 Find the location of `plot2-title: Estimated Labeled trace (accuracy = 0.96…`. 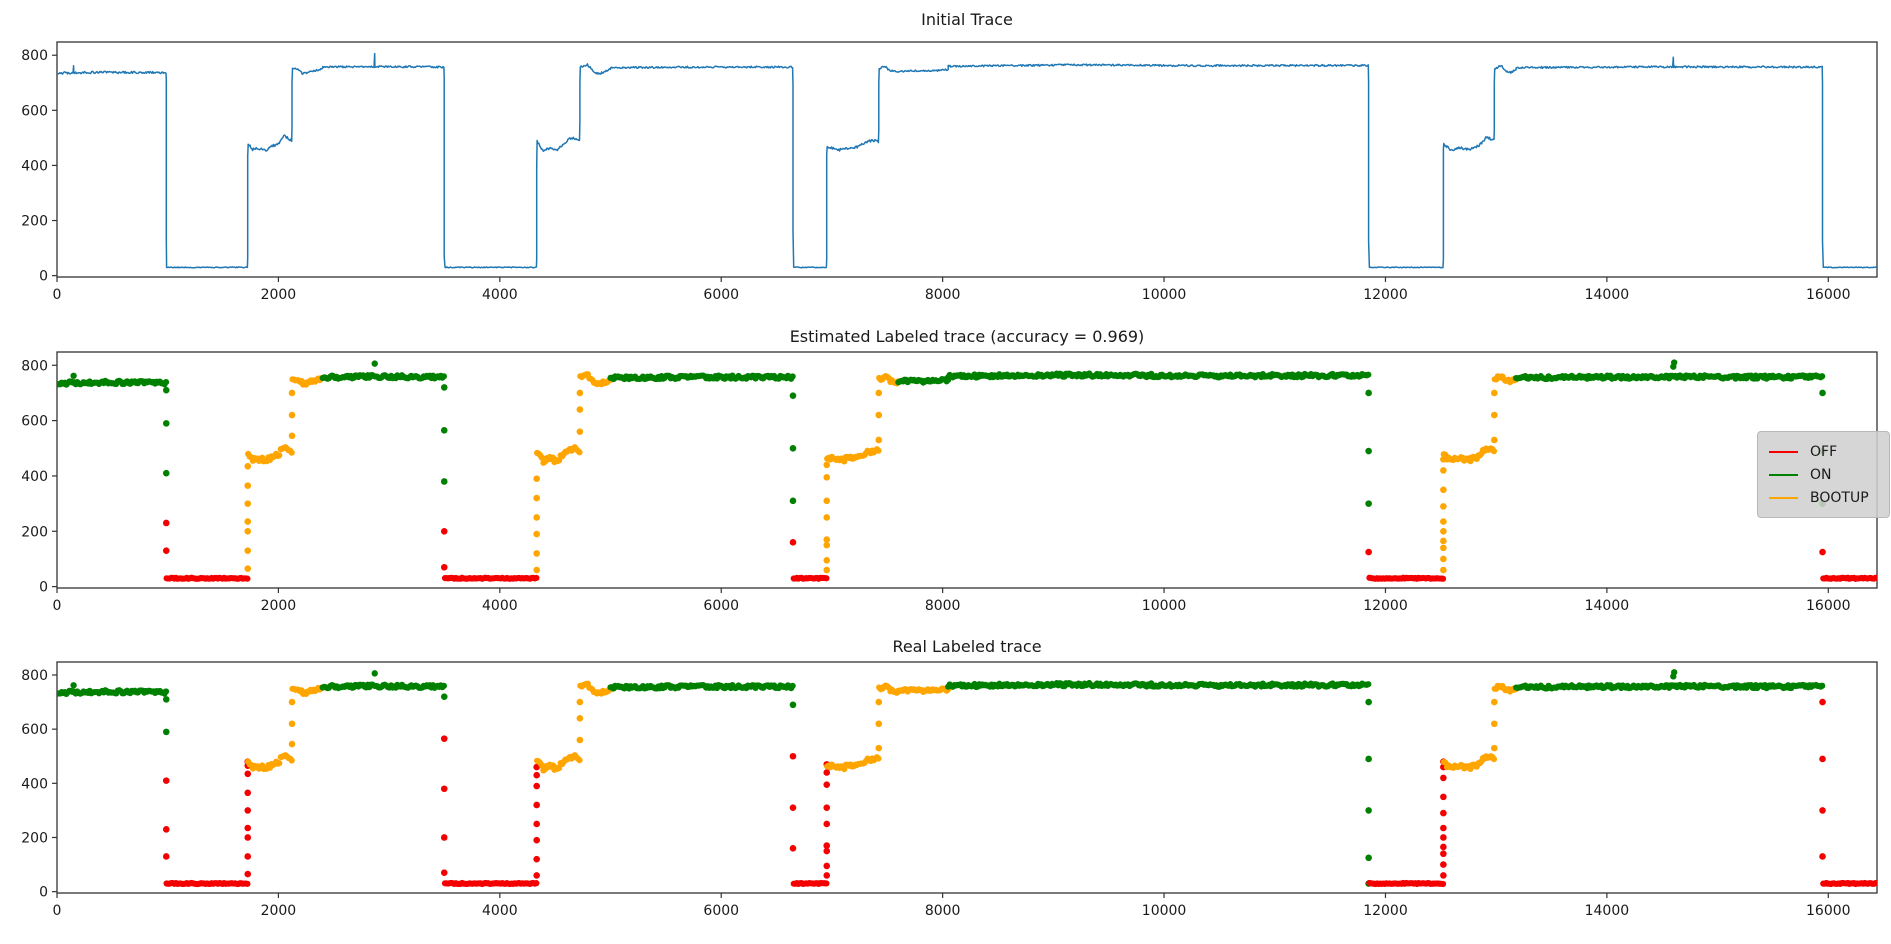

plot2-title: Estimated Labeled trace (accuracy = 0.96… is located at coordinates (967, 336).